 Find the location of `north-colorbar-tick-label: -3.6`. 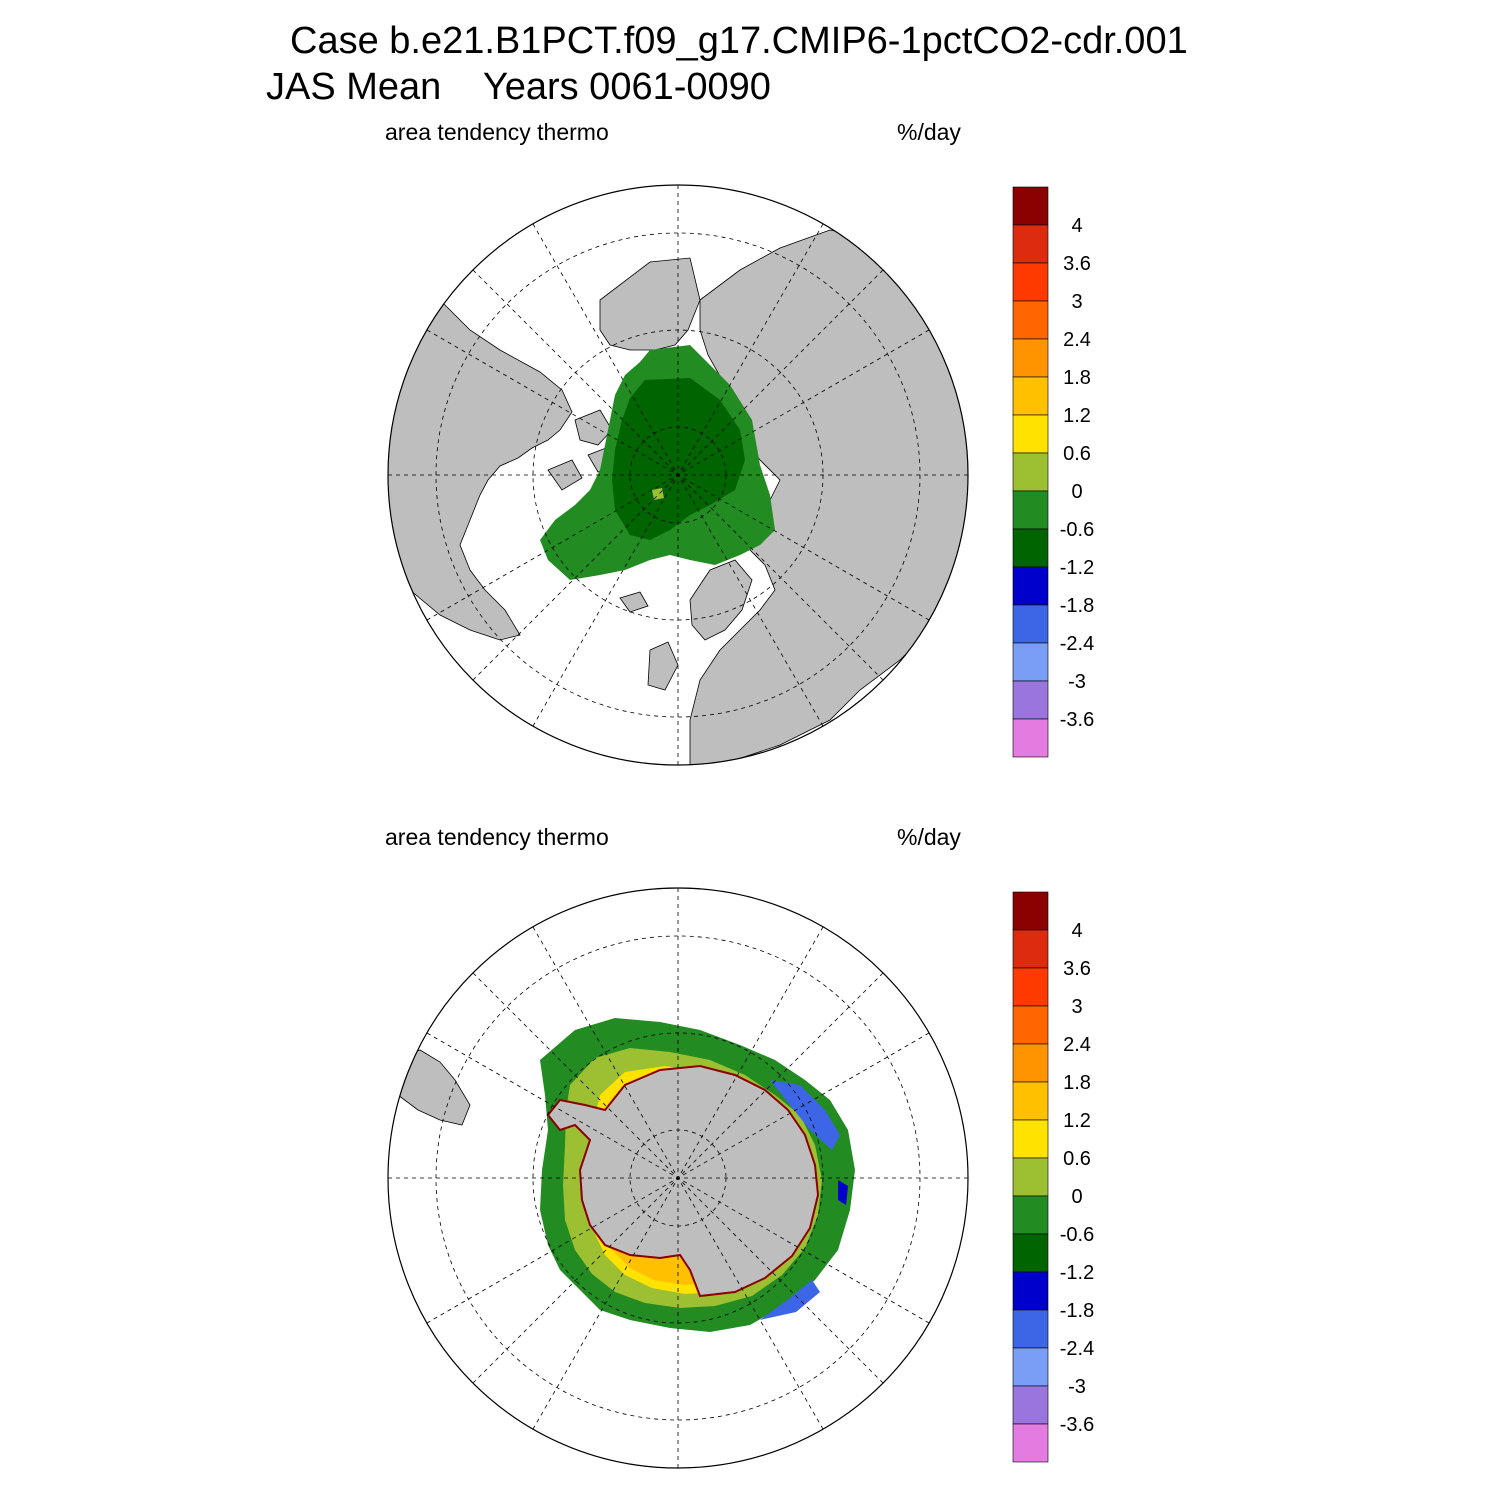

north-colorbar-tick-label: -3.6 is located at coordinates (1077, 720).